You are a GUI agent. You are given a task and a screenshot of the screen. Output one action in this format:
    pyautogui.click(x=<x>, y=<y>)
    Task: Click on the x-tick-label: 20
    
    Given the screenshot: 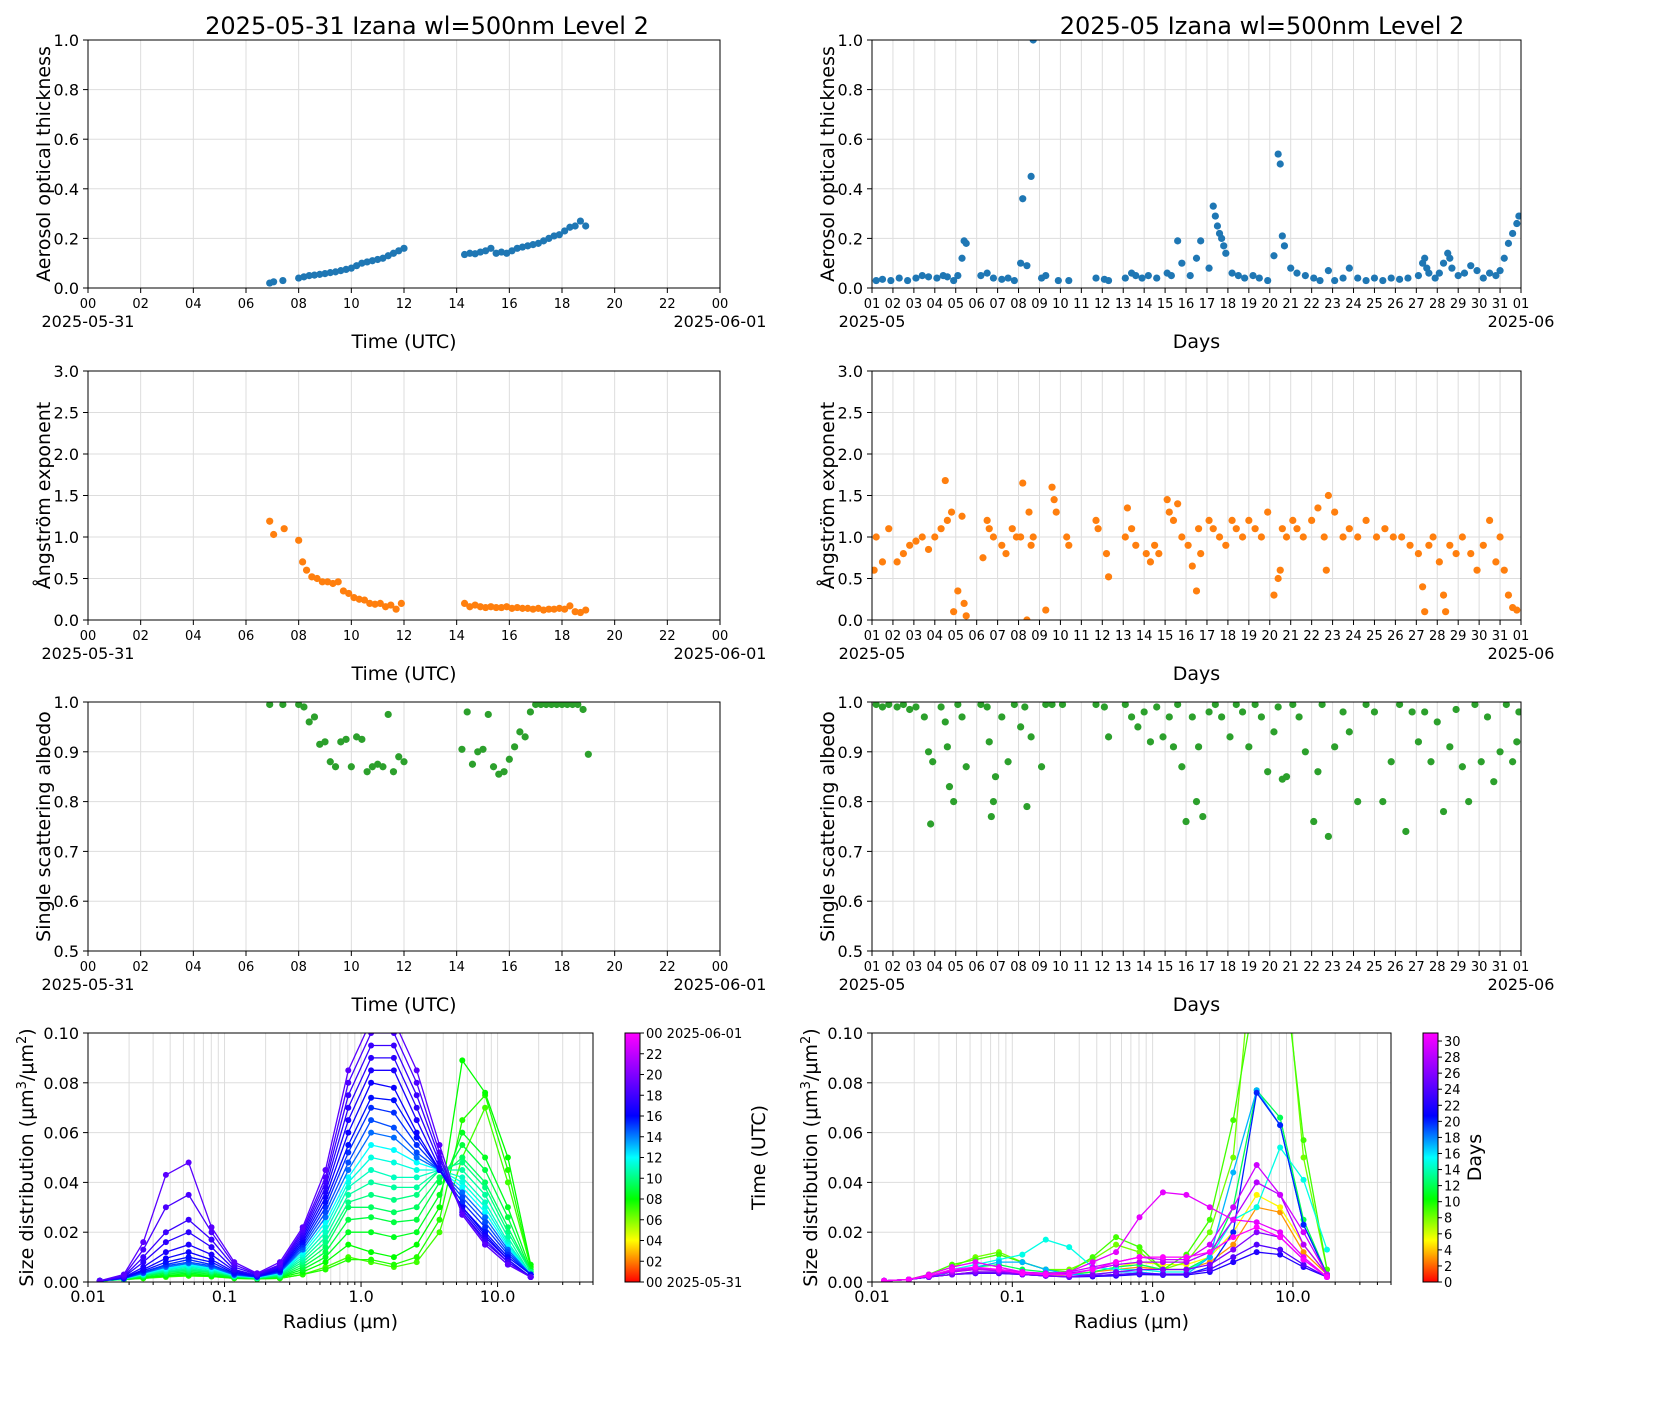 What is the action you would take?
    pyautogui.click(x=1270, y=636)
    